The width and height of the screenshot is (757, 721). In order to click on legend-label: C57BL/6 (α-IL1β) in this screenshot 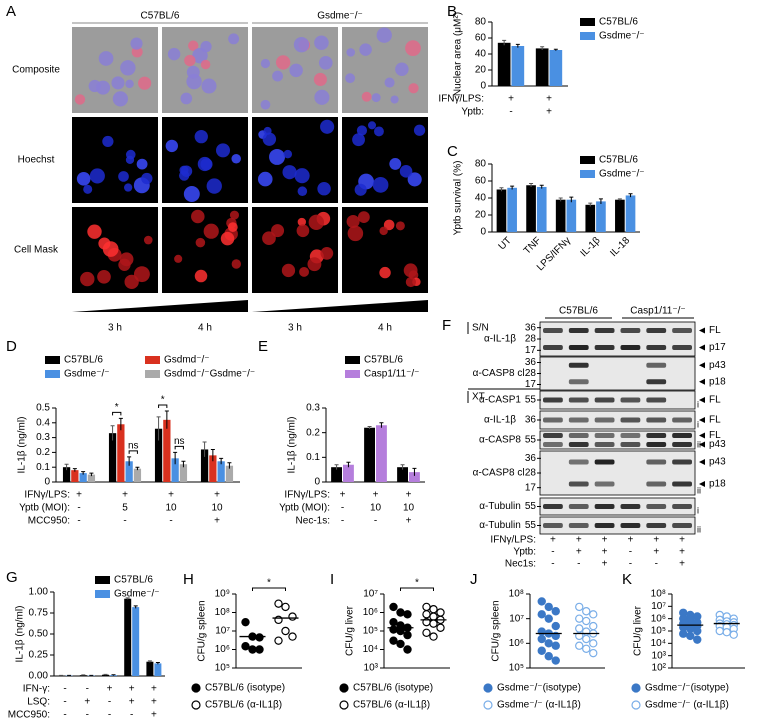, I will do `click(391, 705)`.